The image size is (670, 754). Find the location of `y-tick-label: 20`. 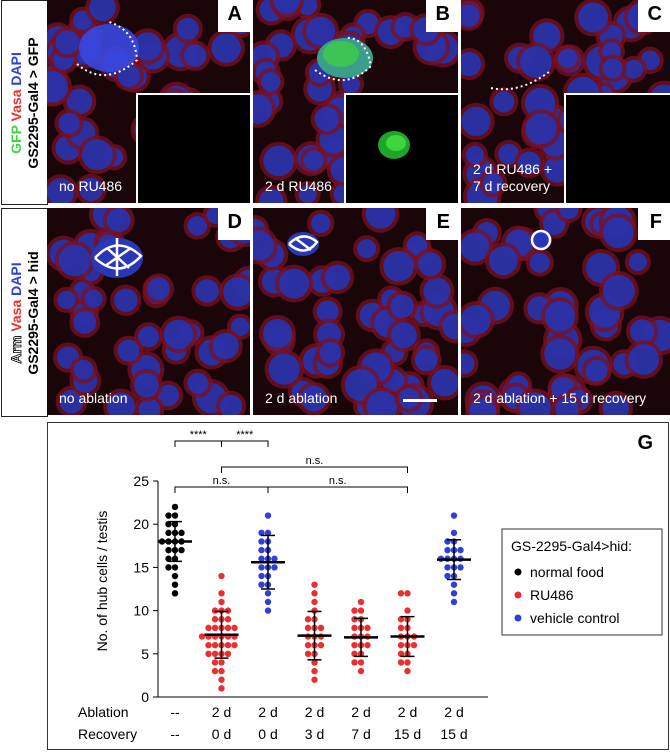

y-tick-label: 20 is located at coordinates (141, 524).